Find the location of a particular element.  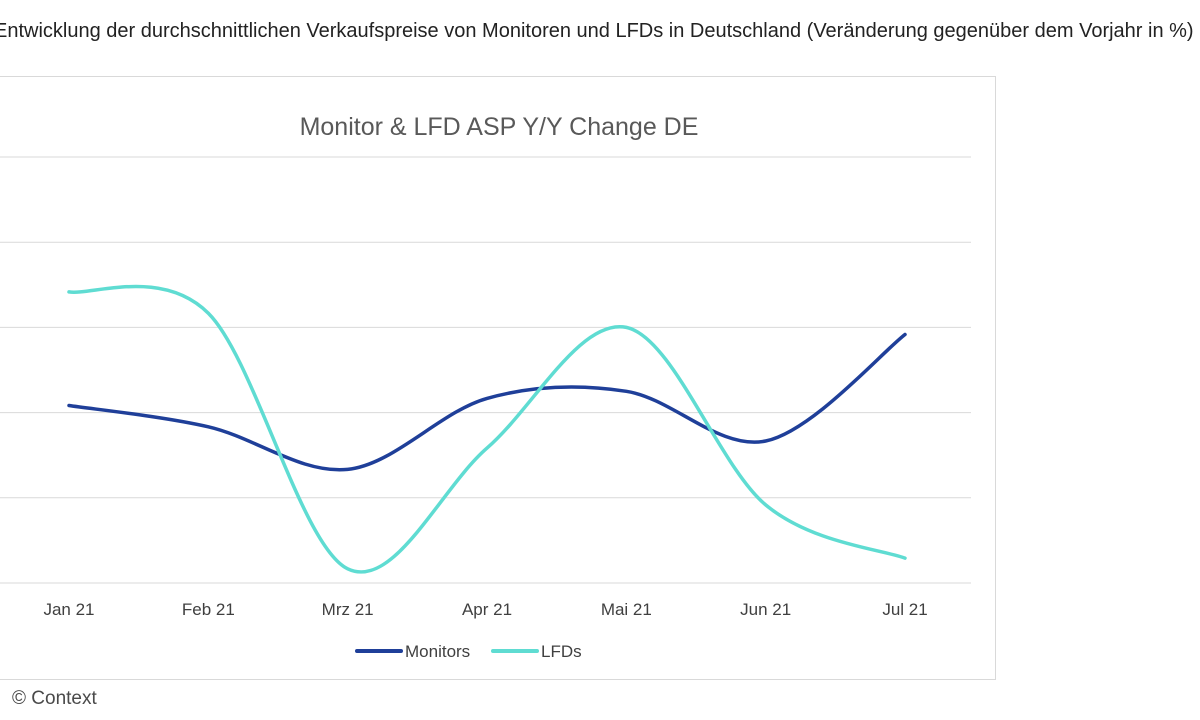

legend-label-lfds: LFDs is located at coordinates (561, 651).